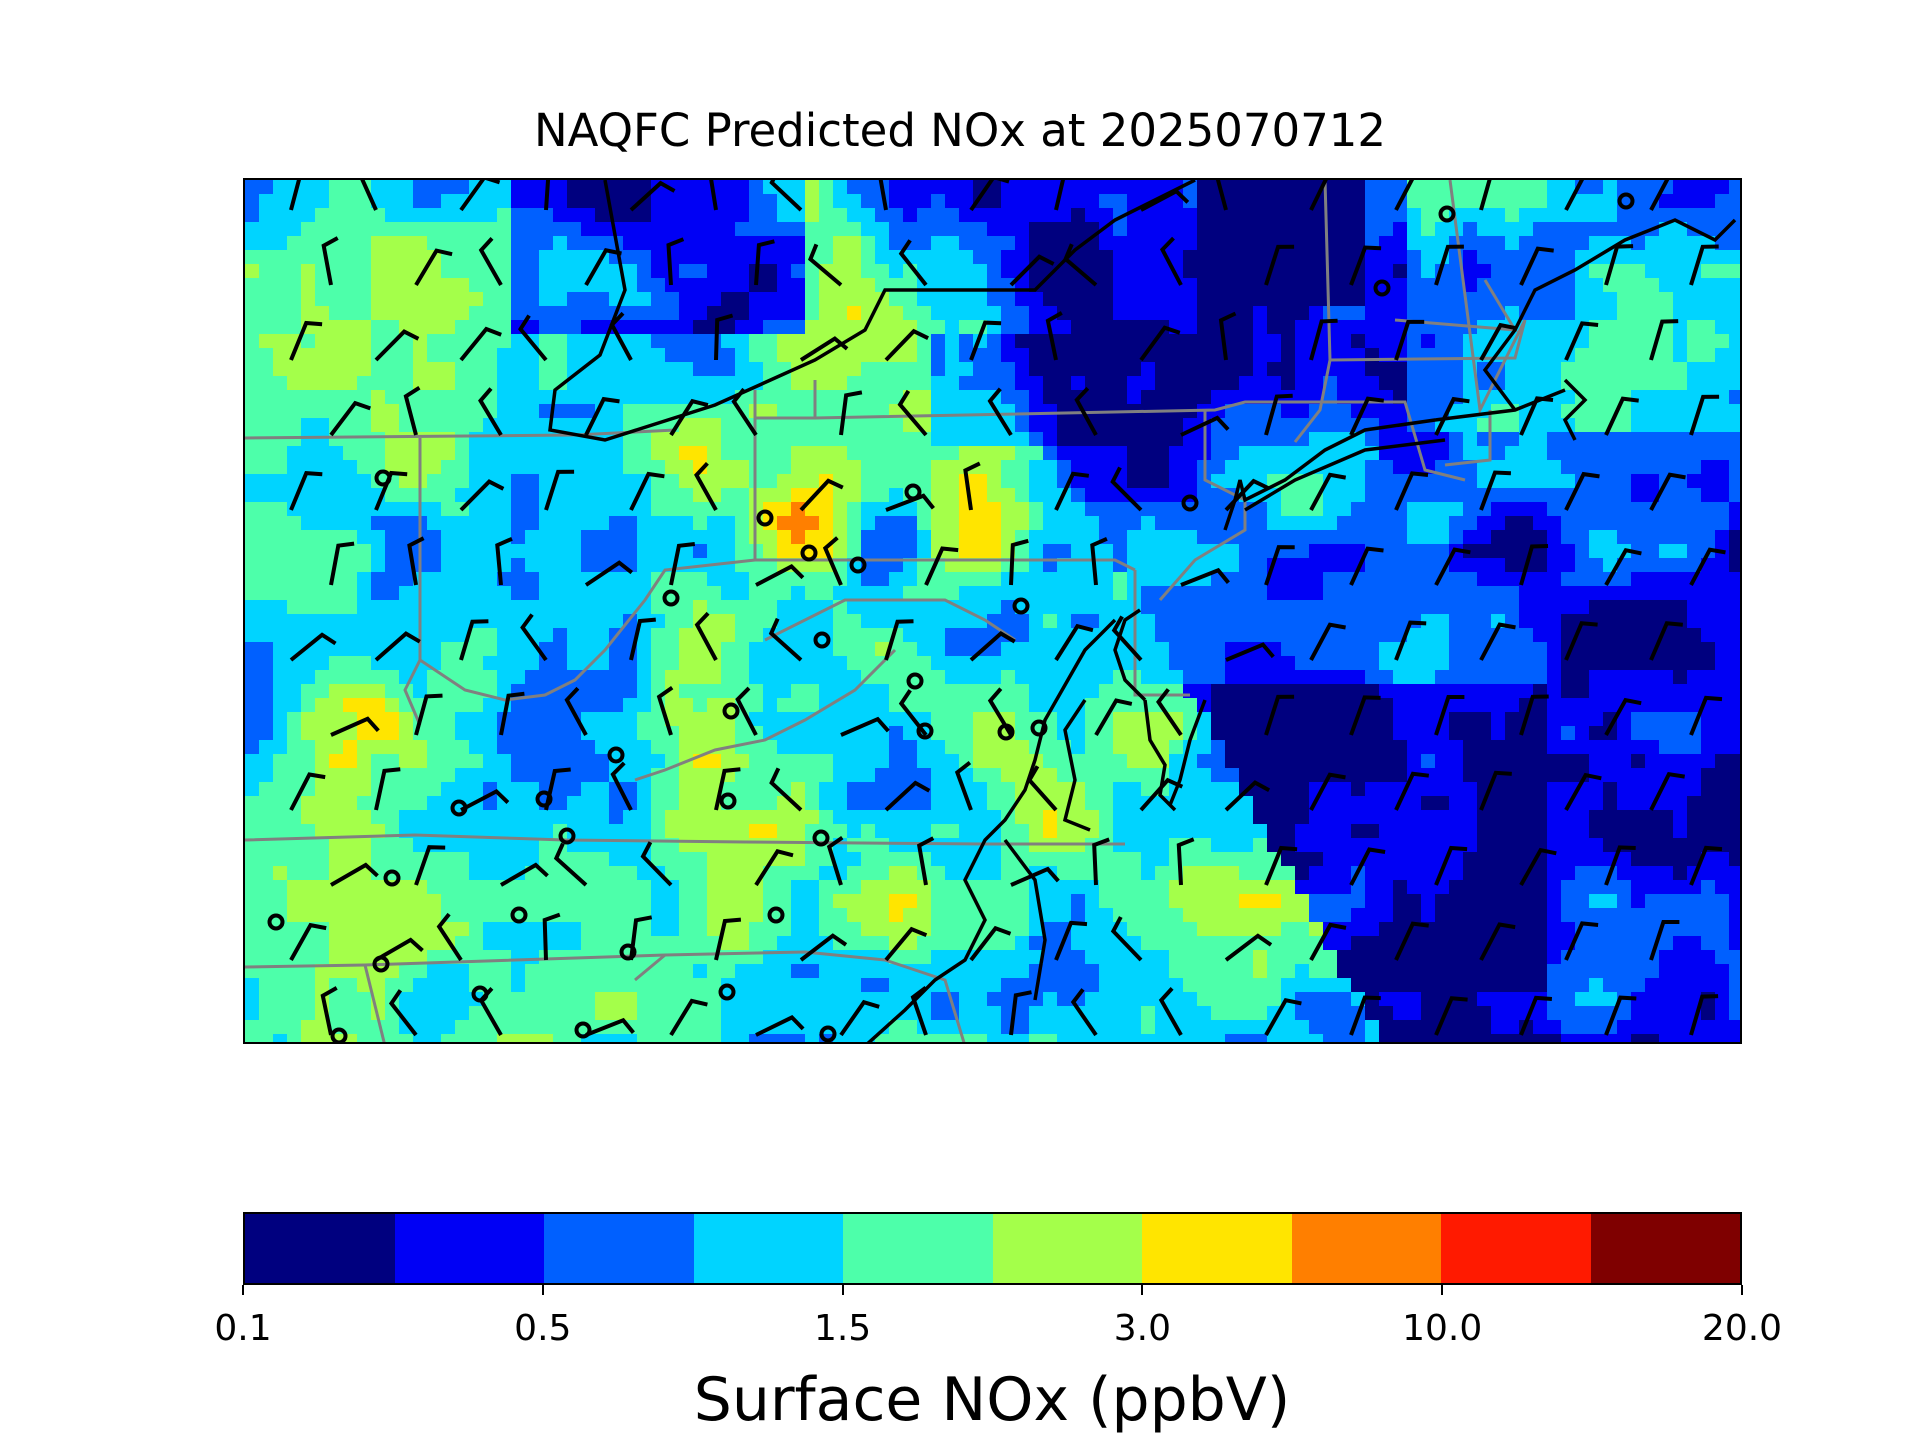  Describe the element at coordinates (1142, 1328) in the screenshot. I see `colorbar-tick-label: 3.0` at that location.